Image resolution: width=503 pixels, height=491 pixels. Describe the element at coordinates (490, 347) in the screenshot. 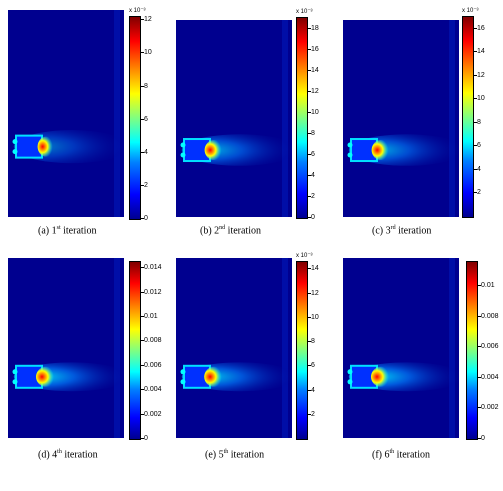

I see `colorbar-tick-label: 0.006` at that location.